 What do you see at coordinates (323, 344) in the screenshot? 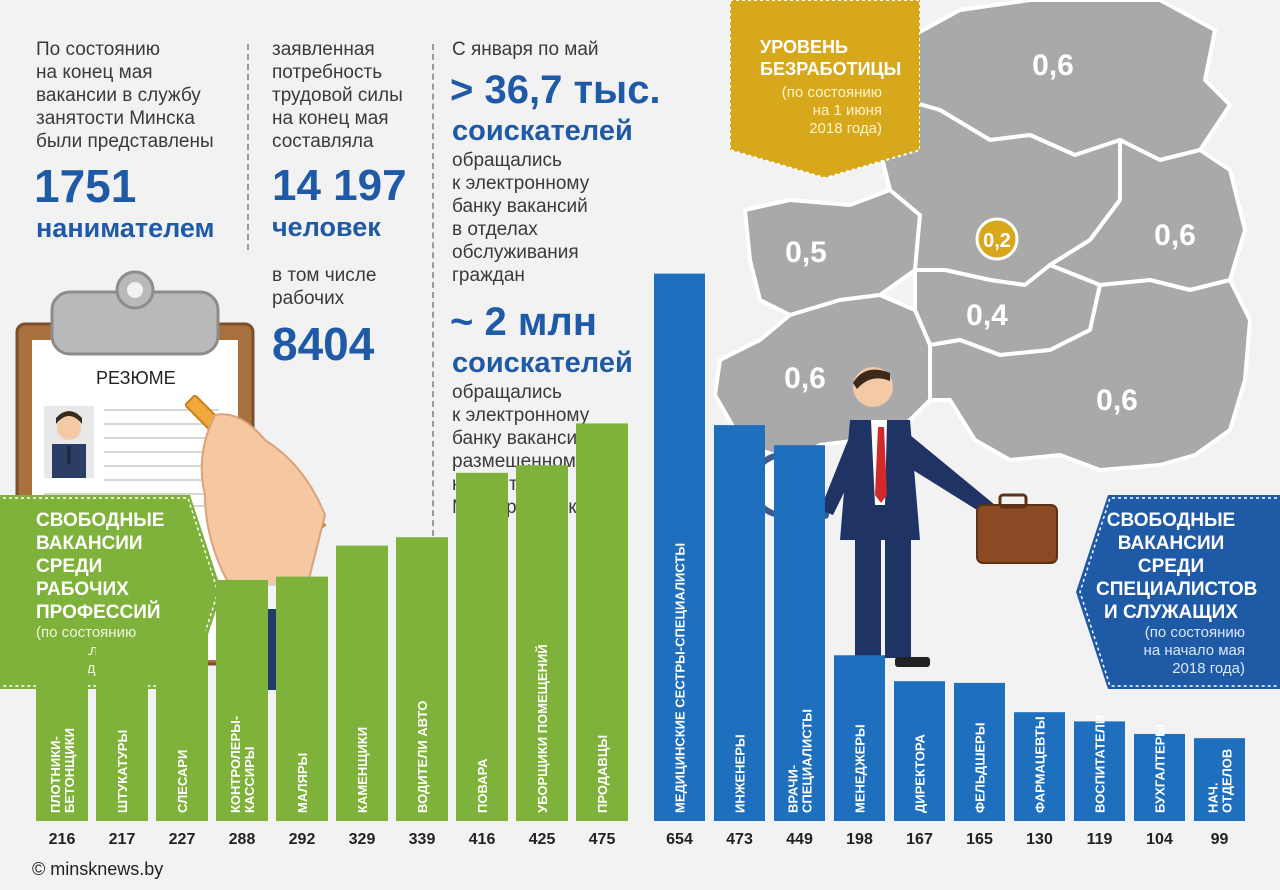
I see `workers-number: 8404` at bounding box center [323, 344].